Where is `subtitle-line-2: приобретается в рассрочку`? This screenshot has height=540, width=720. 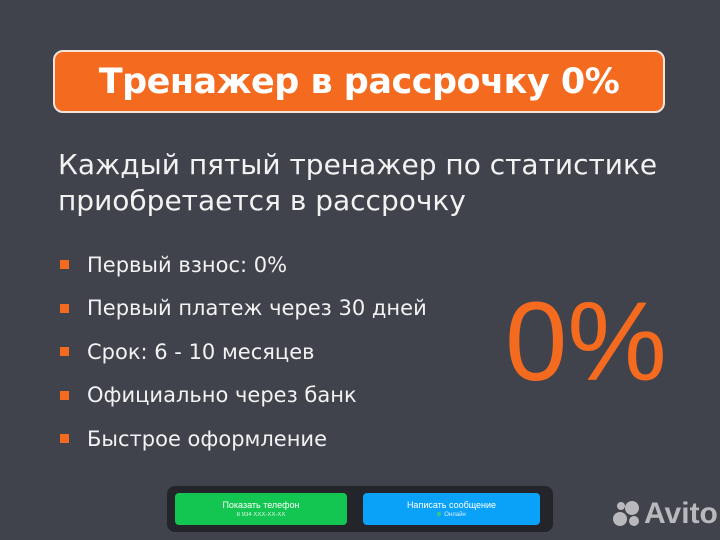
subtitle-line-2: приобретается в рассрочку is located at coordinates (262, 200).